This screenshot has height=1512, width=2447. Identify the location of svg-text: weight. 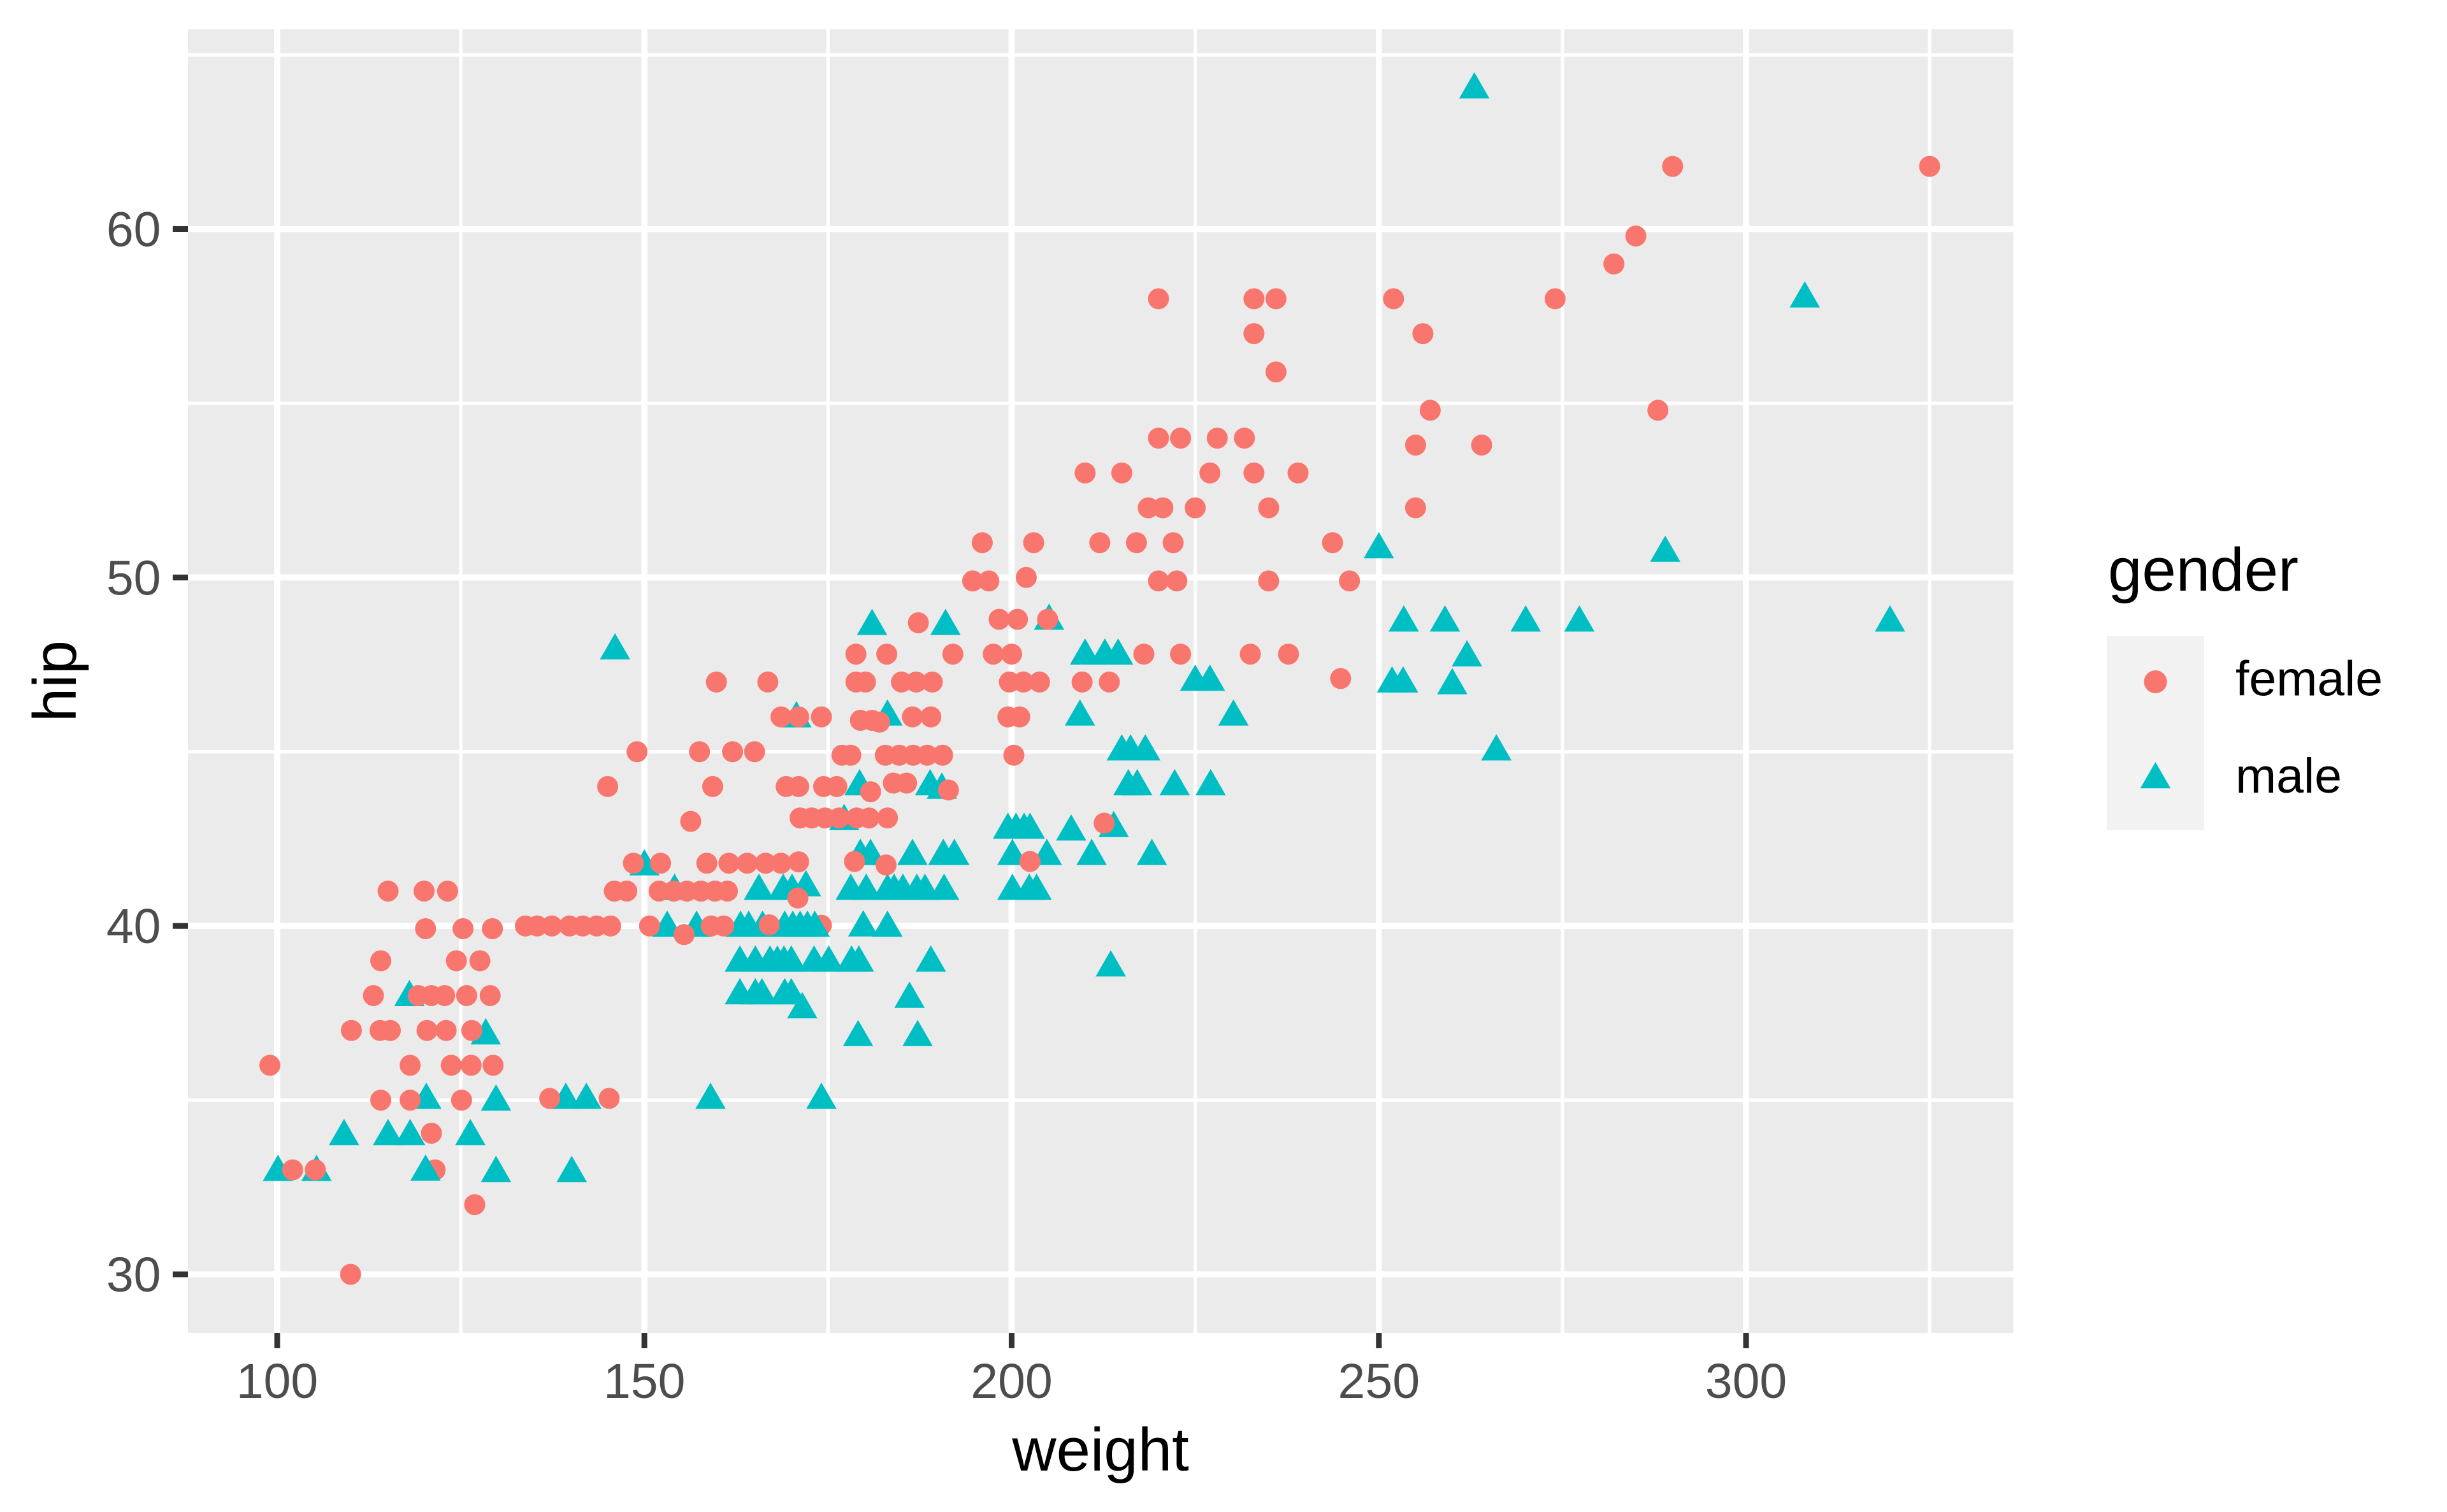
(1100, 1450).